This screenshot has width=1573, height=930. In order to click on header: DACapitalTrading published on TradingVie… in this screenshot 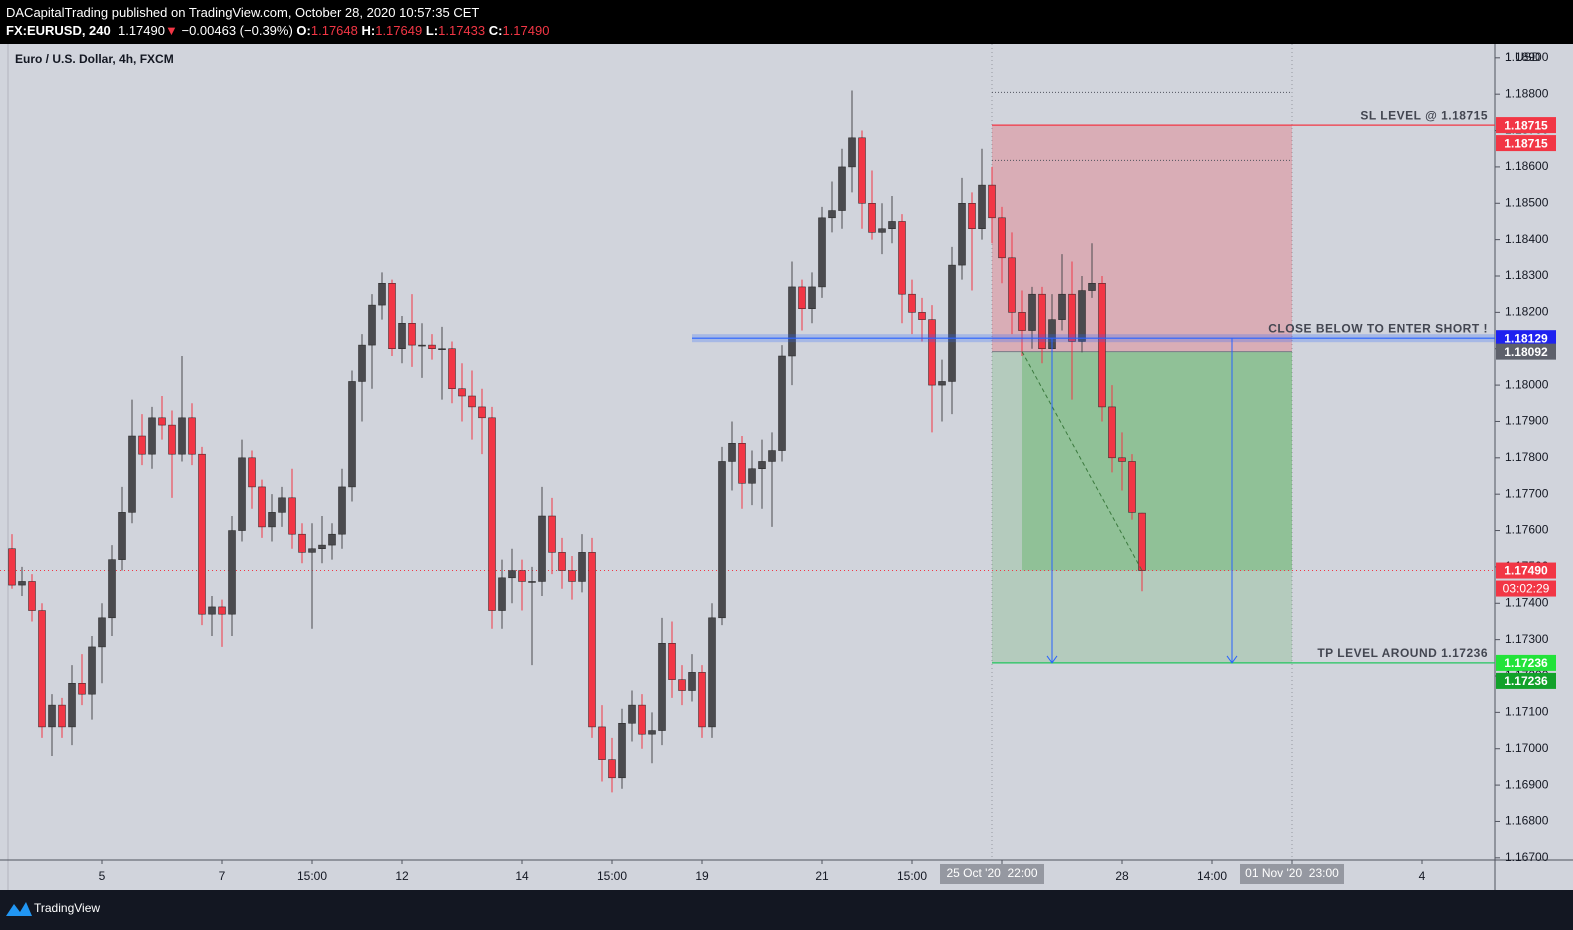, I will do `click(786, 22)`.